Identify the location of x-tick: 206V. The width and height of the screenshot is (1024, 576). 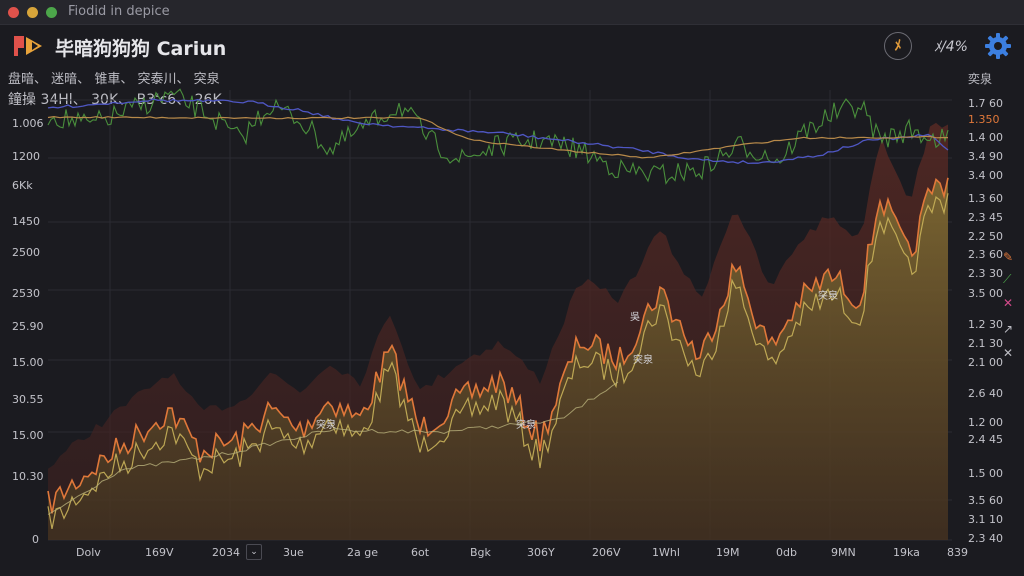
(606, 552).